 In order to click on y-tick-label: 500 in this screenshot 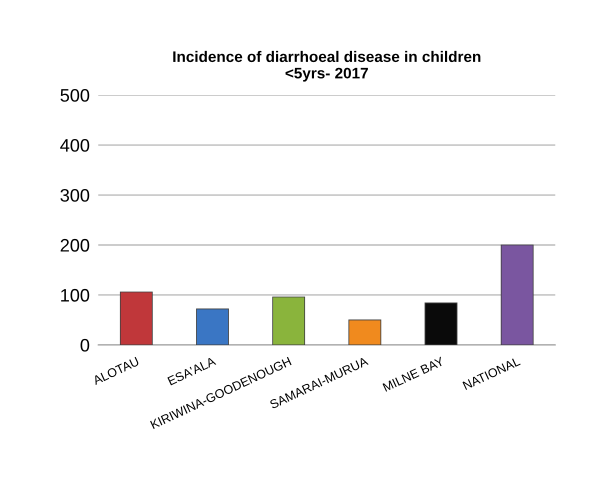, I will do `click(75, 95)`.